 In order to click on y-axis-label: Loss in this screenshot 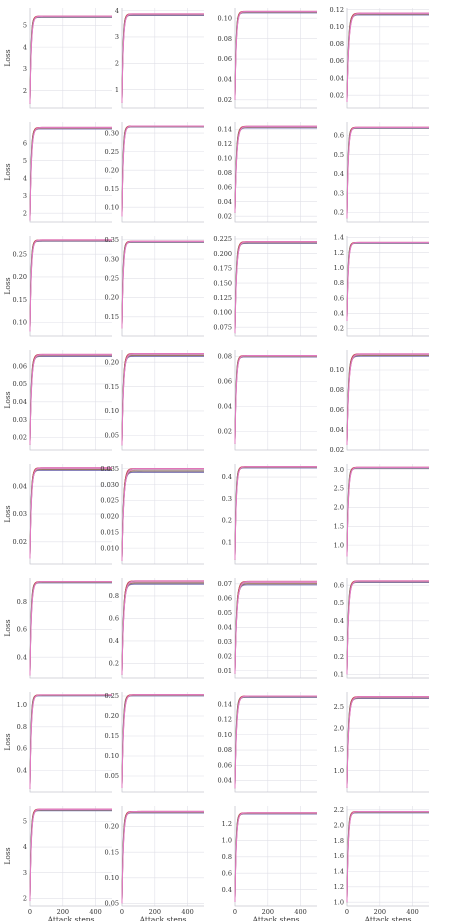, I will do `click(7, 627)`.